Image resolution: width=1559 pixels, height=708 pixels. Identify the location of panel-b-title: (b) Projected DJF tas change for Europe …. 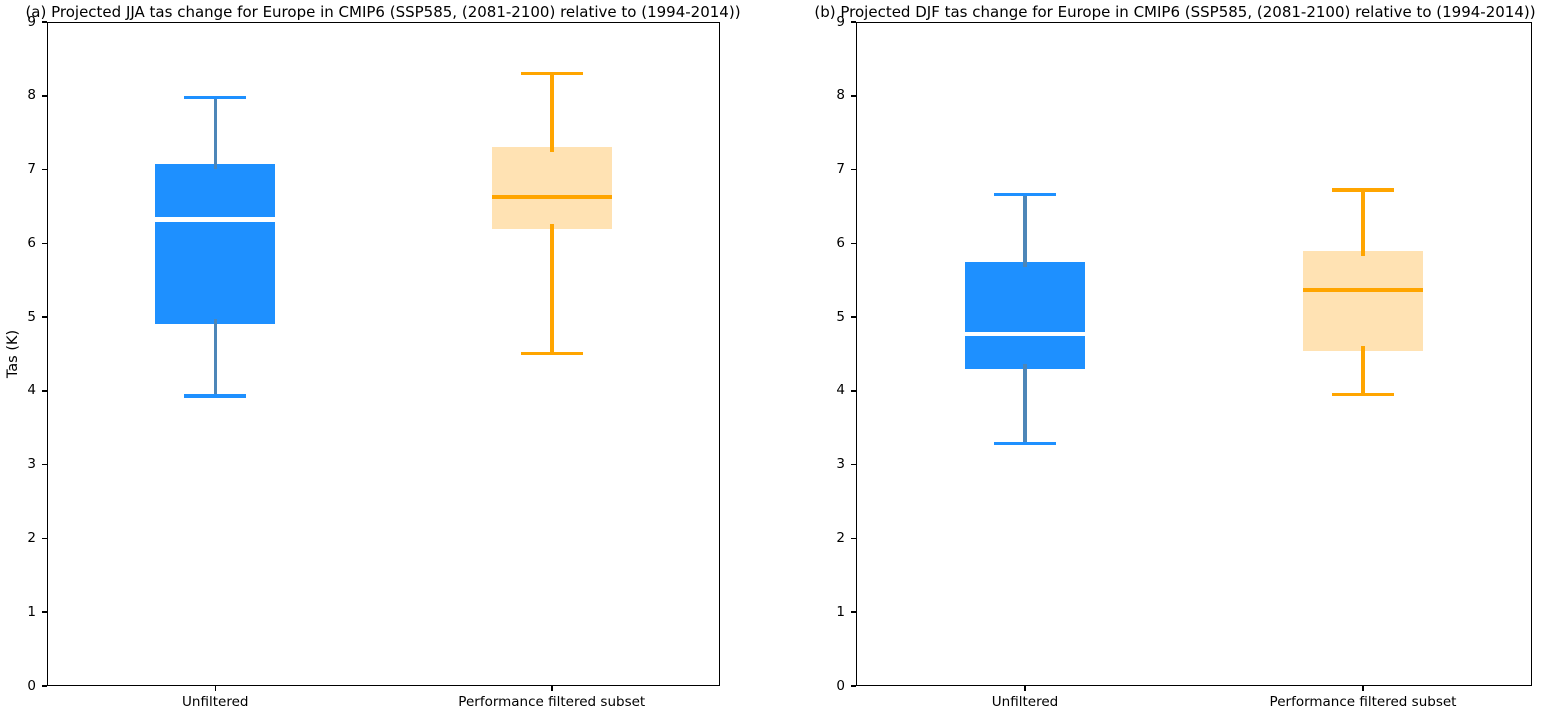
(1175, 12).